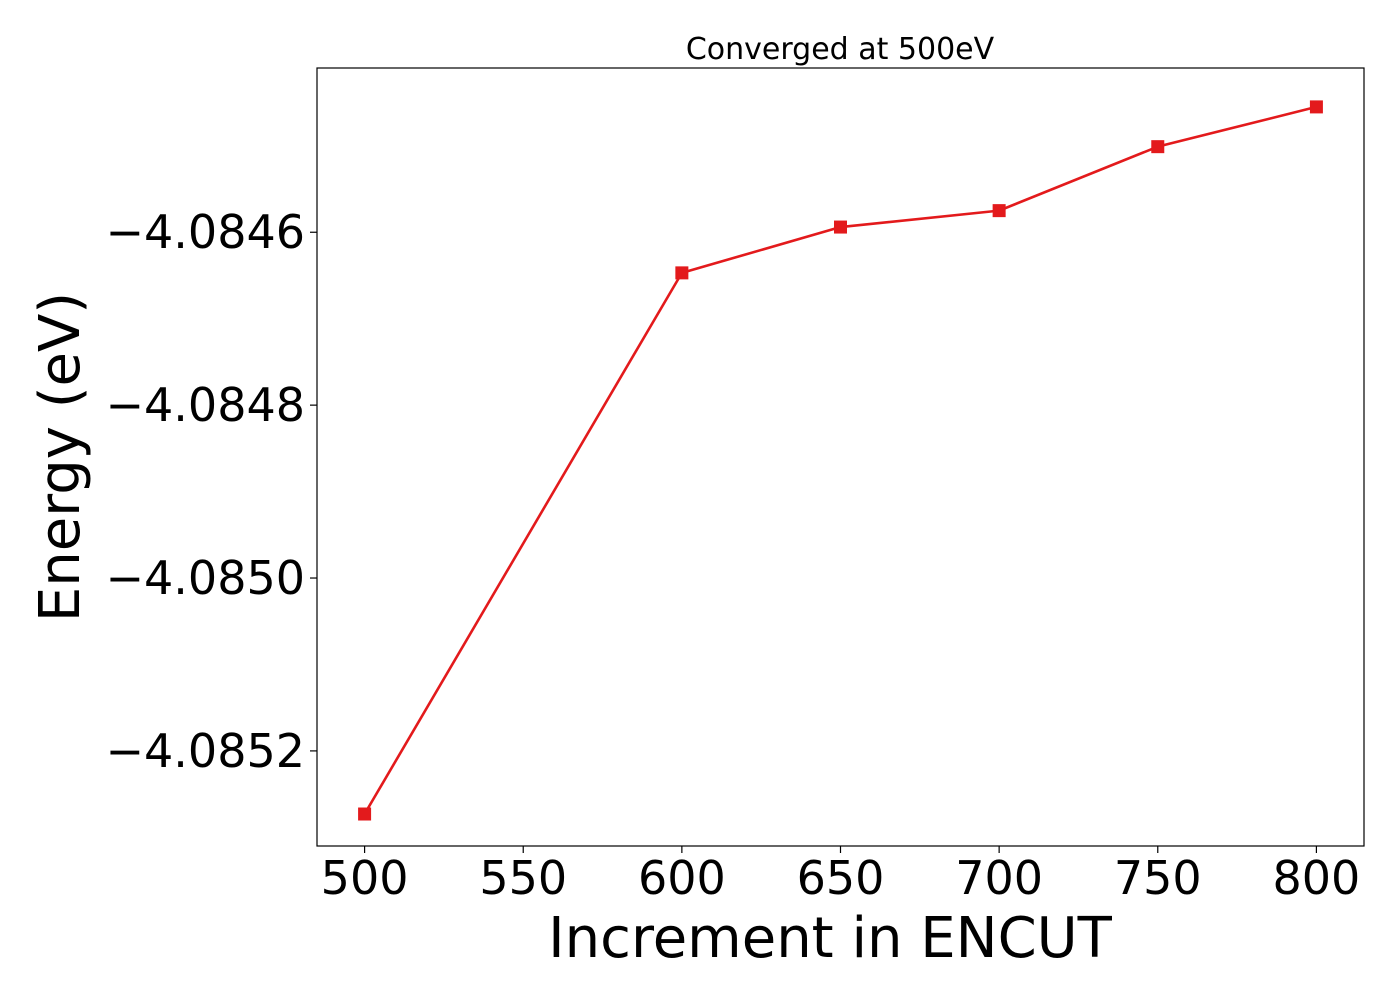 This screenshot has width=1400, height=1000. I want to click on y-tick-label: −4.0848, so click(206, 405).